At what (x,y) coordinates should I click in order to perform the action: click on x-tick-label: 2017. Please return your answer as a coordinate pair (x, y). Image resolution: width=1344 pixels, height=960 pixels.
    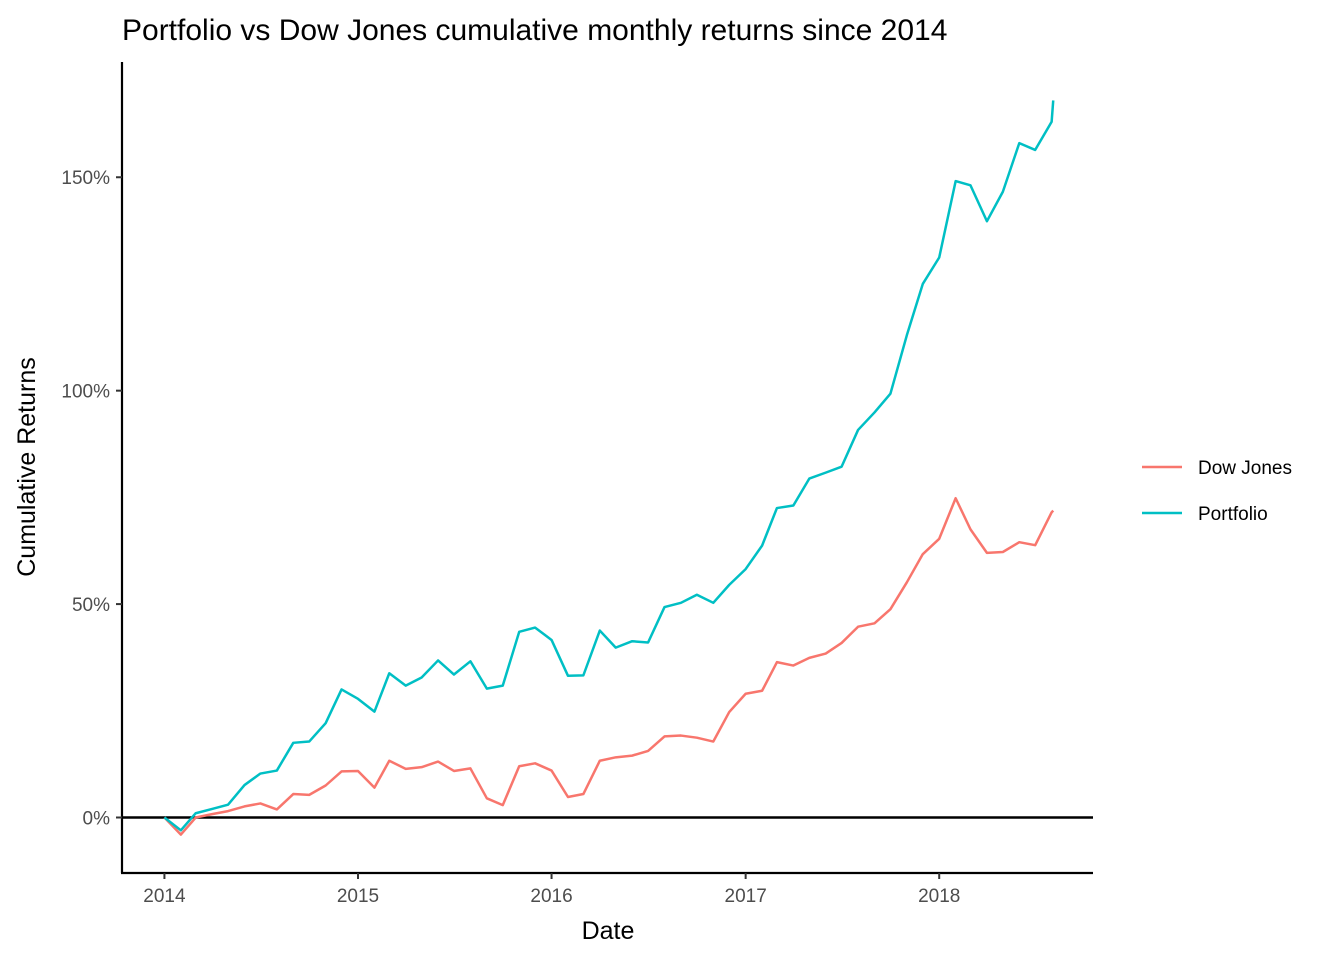
    Looking at the image, I should click on (746, 896).